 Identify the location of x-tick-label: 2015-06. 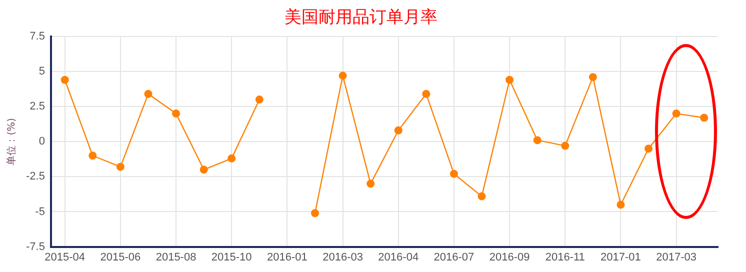
(120, 257).